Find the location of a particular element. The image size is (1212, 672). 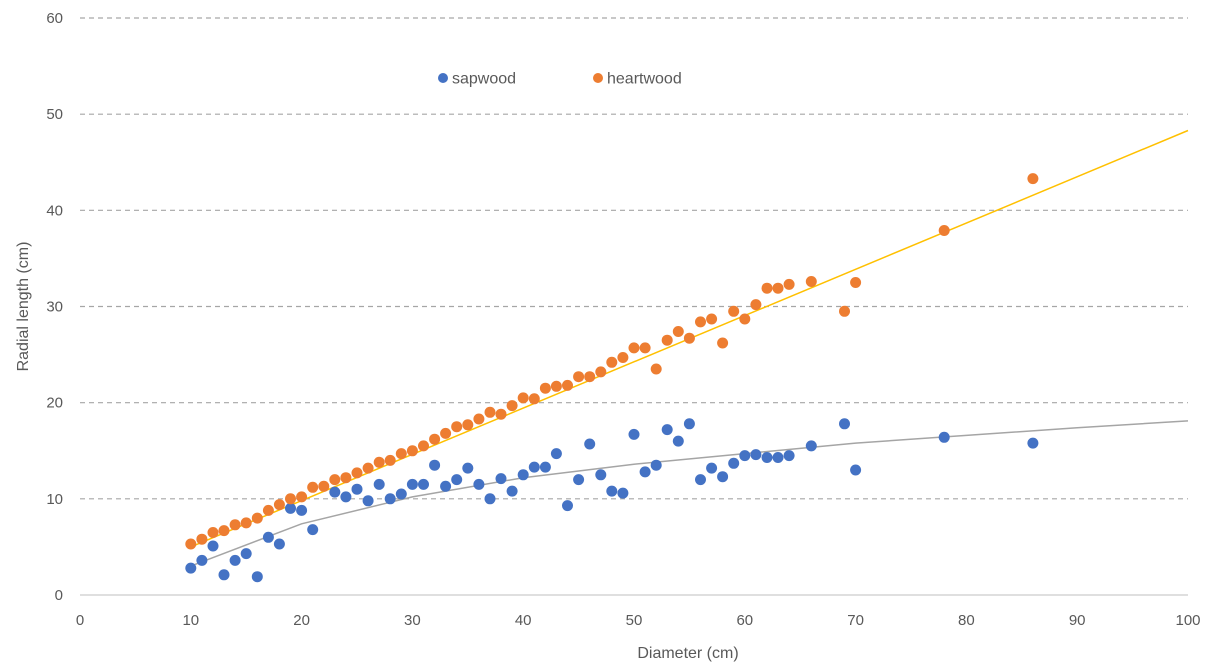

y-tick-label: 20 is located at coordinates (54, 403).